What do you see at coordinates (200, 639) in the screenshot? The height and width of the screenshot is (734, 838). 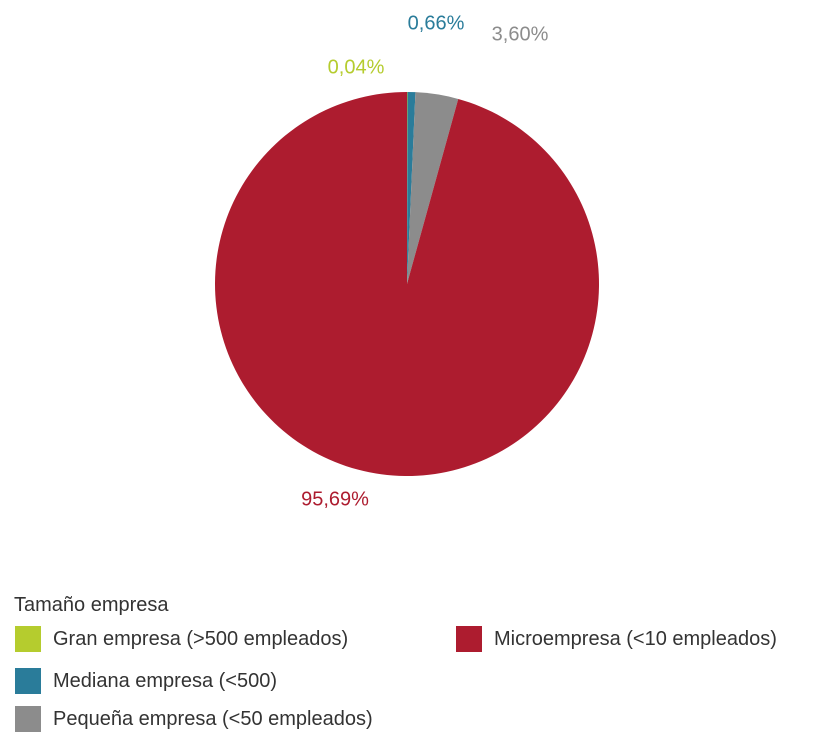 I see `legend-label-gran-empresa: Gran empresa (>500 empleados)` at bounding box center [200, 639].